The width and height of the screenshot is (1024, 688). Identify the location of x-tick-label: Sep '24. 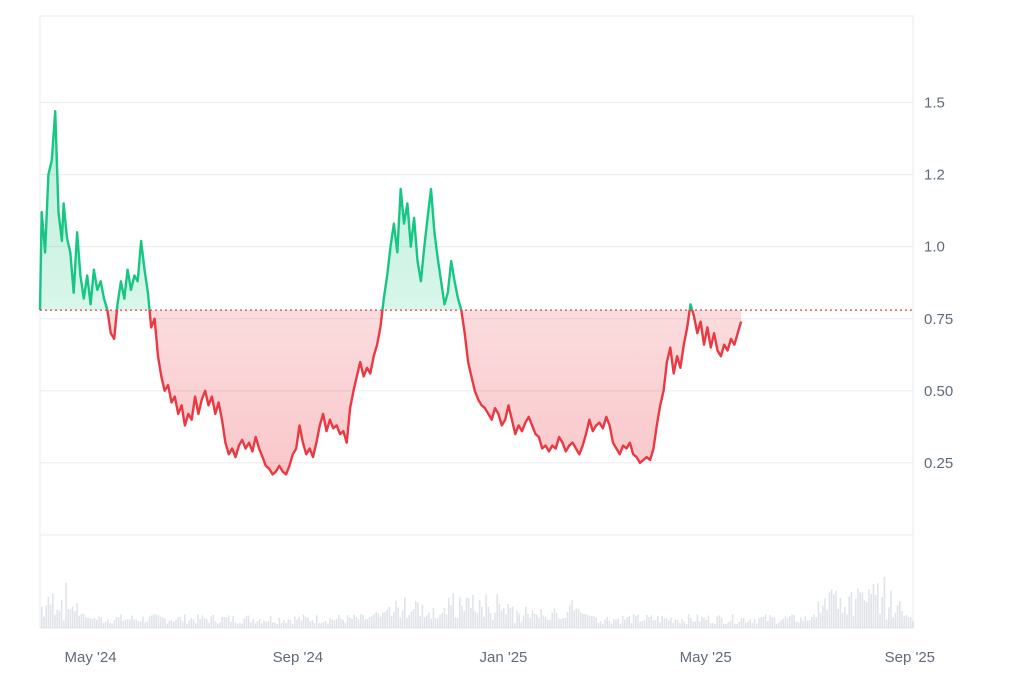
(298, 657).